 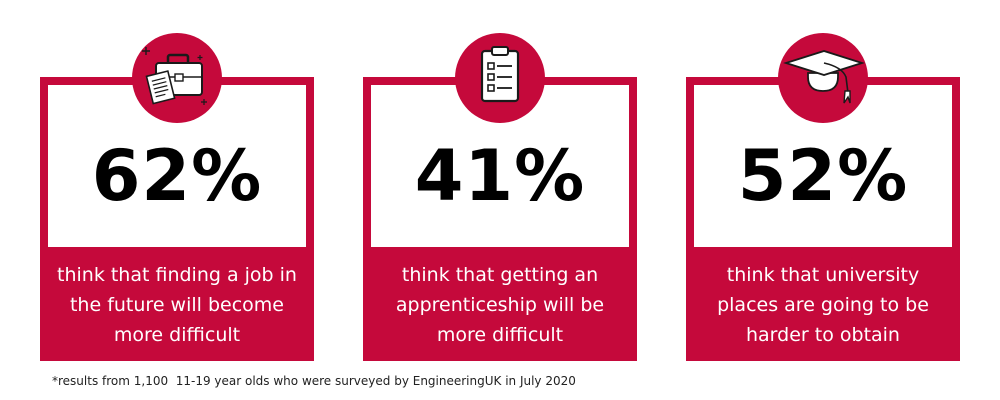 What do you see at coordinates (823, 335) in the screenshot?
I see `stat-description-line: harder to obtain` at bounding box center [823, 335].